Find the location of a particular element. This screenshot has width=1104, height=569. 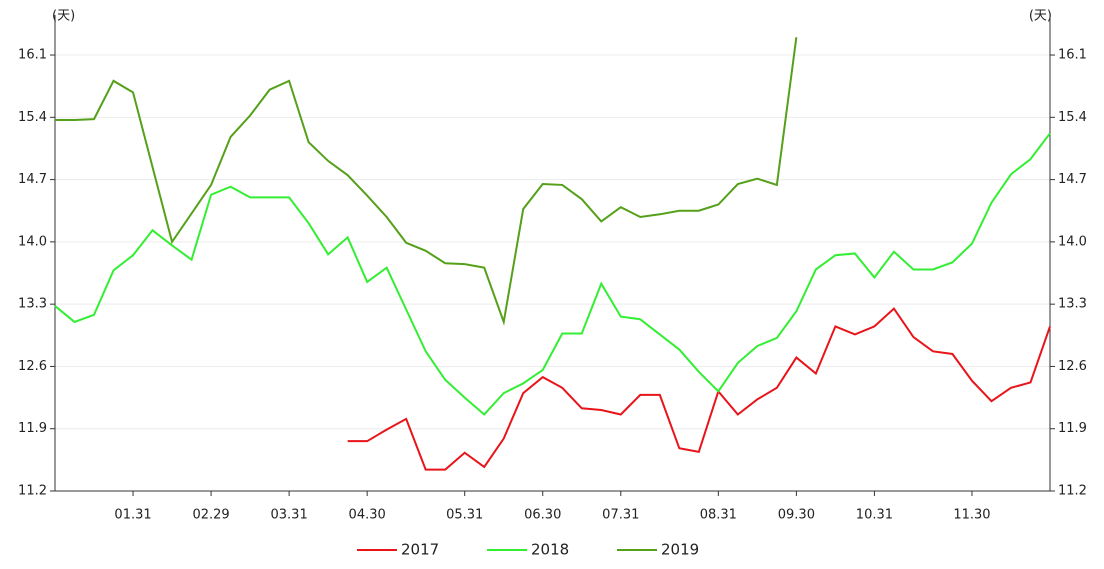

y2-tick-label: 12.6 is located at coordinates (1072, 366).